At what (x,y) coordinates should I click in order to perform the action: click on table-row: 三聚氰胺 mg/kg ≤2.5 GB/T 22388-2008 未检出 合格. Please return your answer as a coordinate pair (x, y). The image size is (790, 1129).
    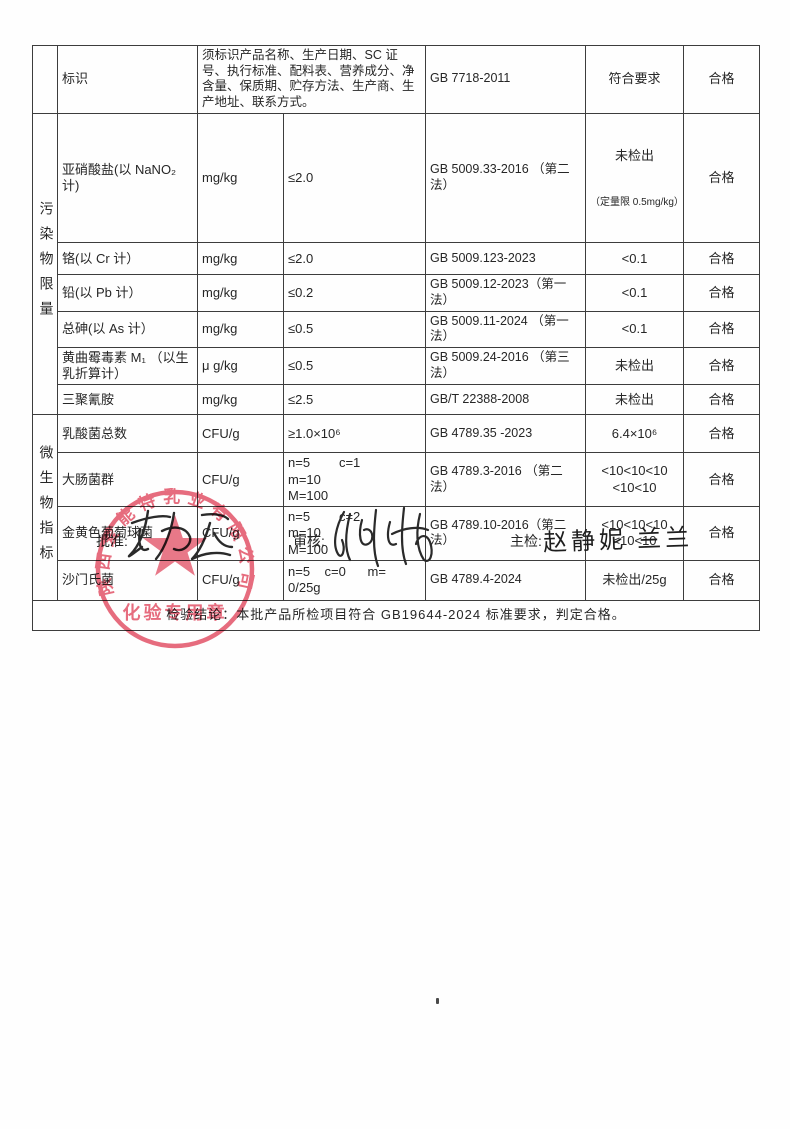
    Looking at the image, I should click on (396, 400).